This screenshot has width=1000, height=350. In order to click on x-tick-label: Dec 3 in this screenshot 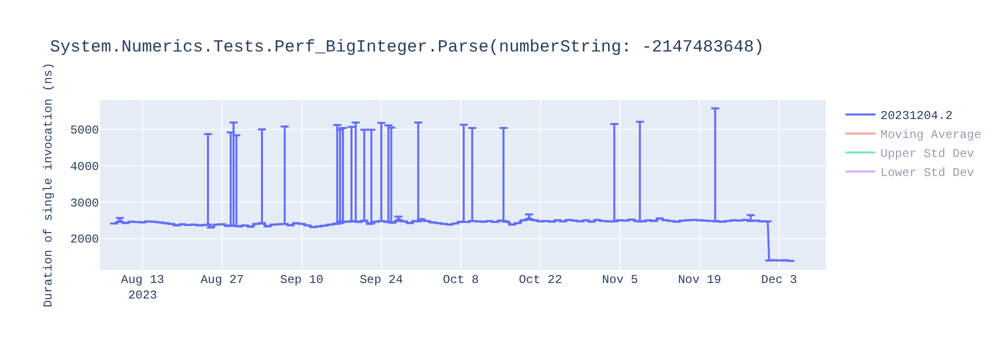, I will do `click(779, 280)`.